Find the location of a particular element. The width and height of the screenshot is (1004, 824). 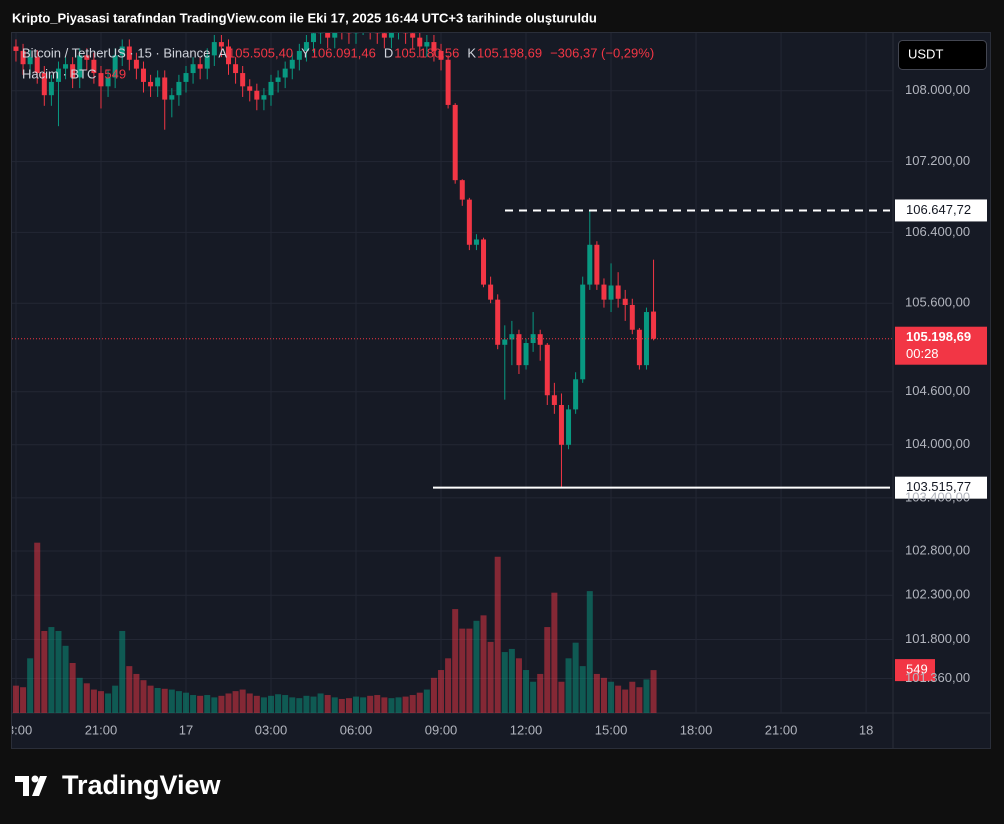

legend-field-value: 105.180,56 is located at coordinates (426, 52).